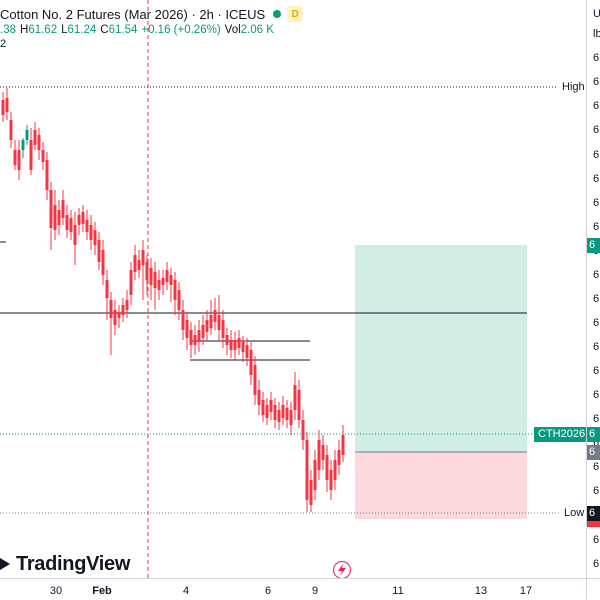  I want to click on tradingview-logo: TradingView, so click(65, 564).